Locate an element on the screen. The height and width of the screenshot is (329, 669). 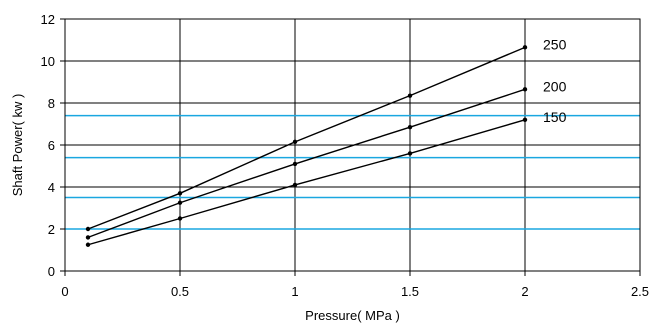
y-tick-label: 6 is located at coordinates (51, 145).